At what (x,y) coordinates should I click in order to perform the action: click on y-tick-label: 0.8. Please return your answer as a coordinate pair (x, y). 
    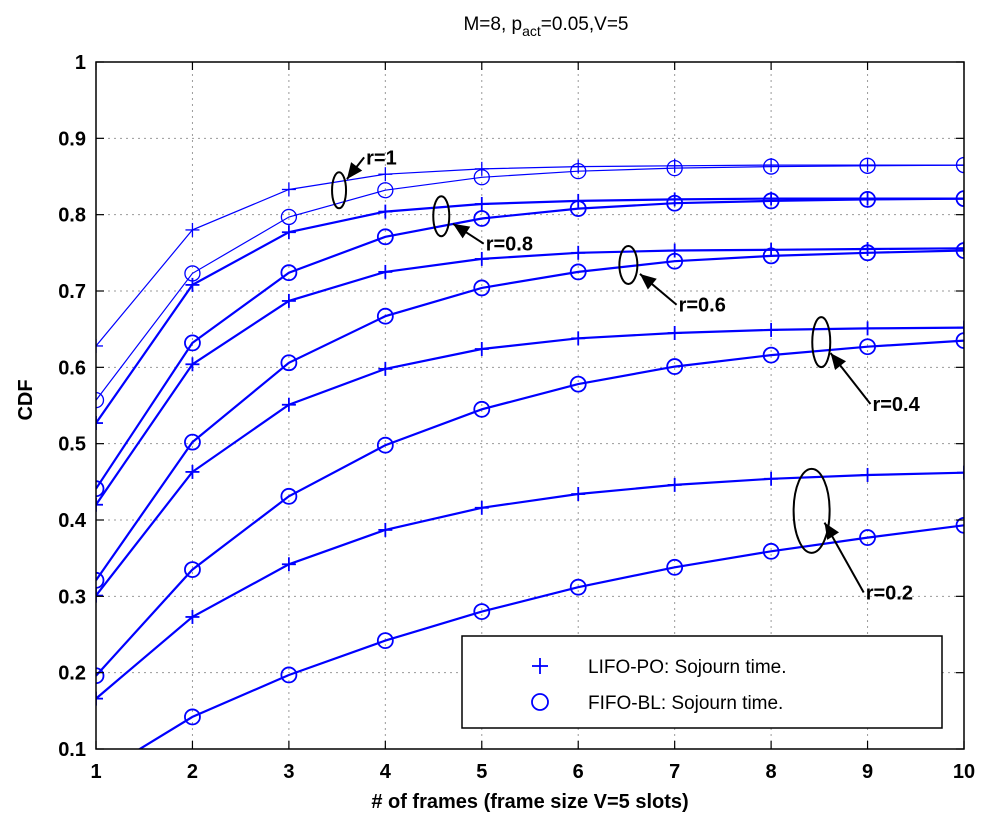
    Looking at the image, I should click on (72, 216).